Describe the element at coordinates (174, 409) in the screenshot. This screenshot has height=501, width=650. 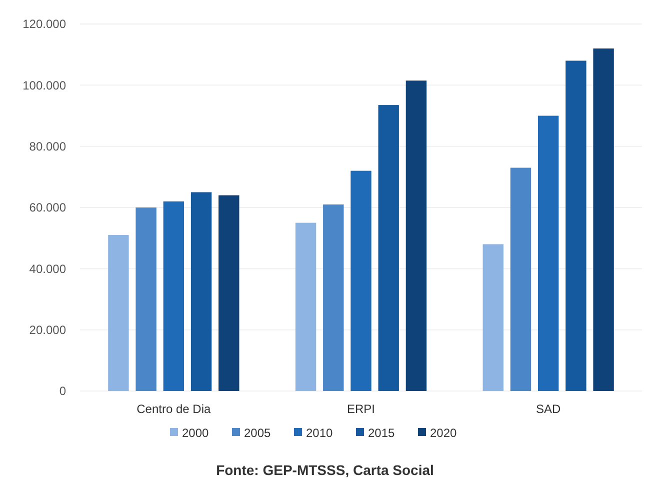
I see `x-tick-label: Centro de Dia` at that location.